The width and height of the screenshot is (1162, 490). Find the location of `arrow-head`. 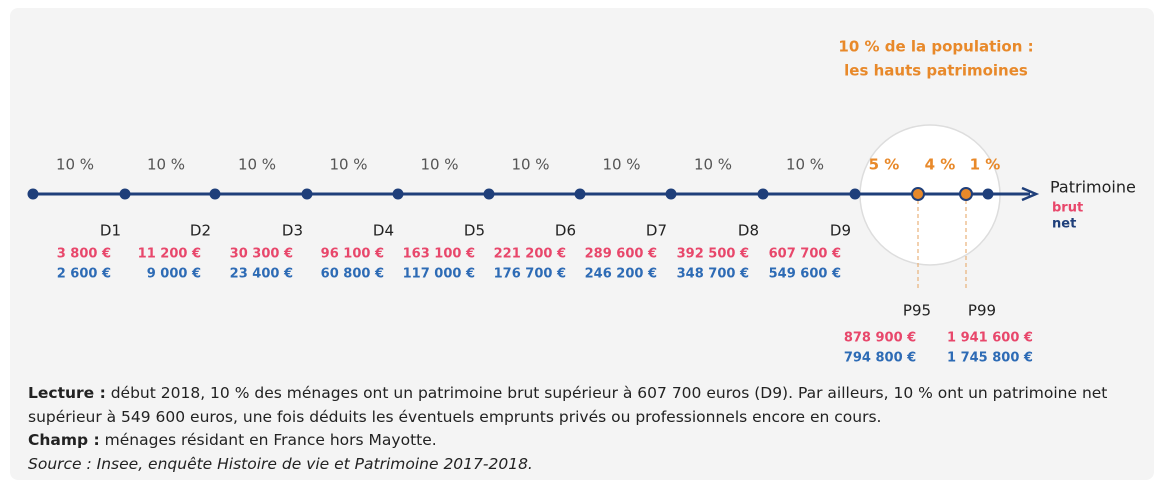

arrow-head is located at coordinates (1030, 194).